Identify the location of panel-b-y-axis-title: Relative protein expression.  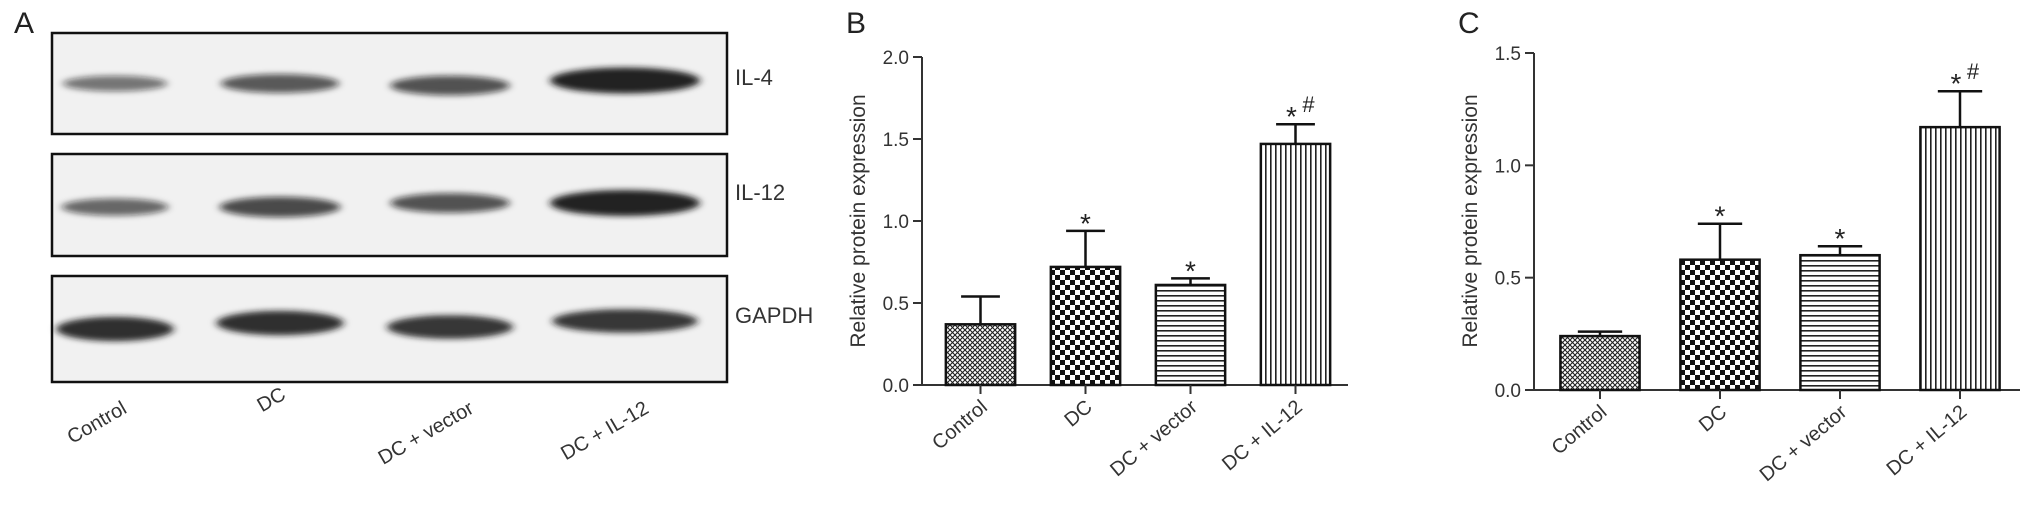
(858, 220).